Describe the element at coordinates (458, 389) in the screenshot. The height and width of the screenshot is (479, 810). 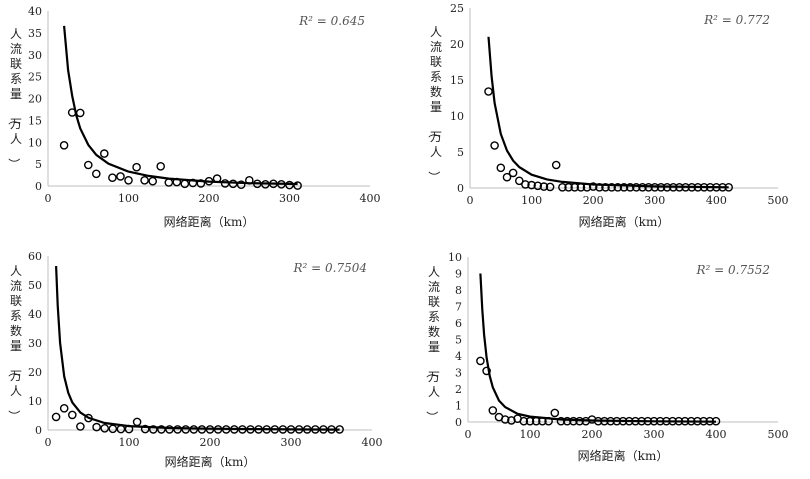
I see `y-tick-label: 2` at that location.